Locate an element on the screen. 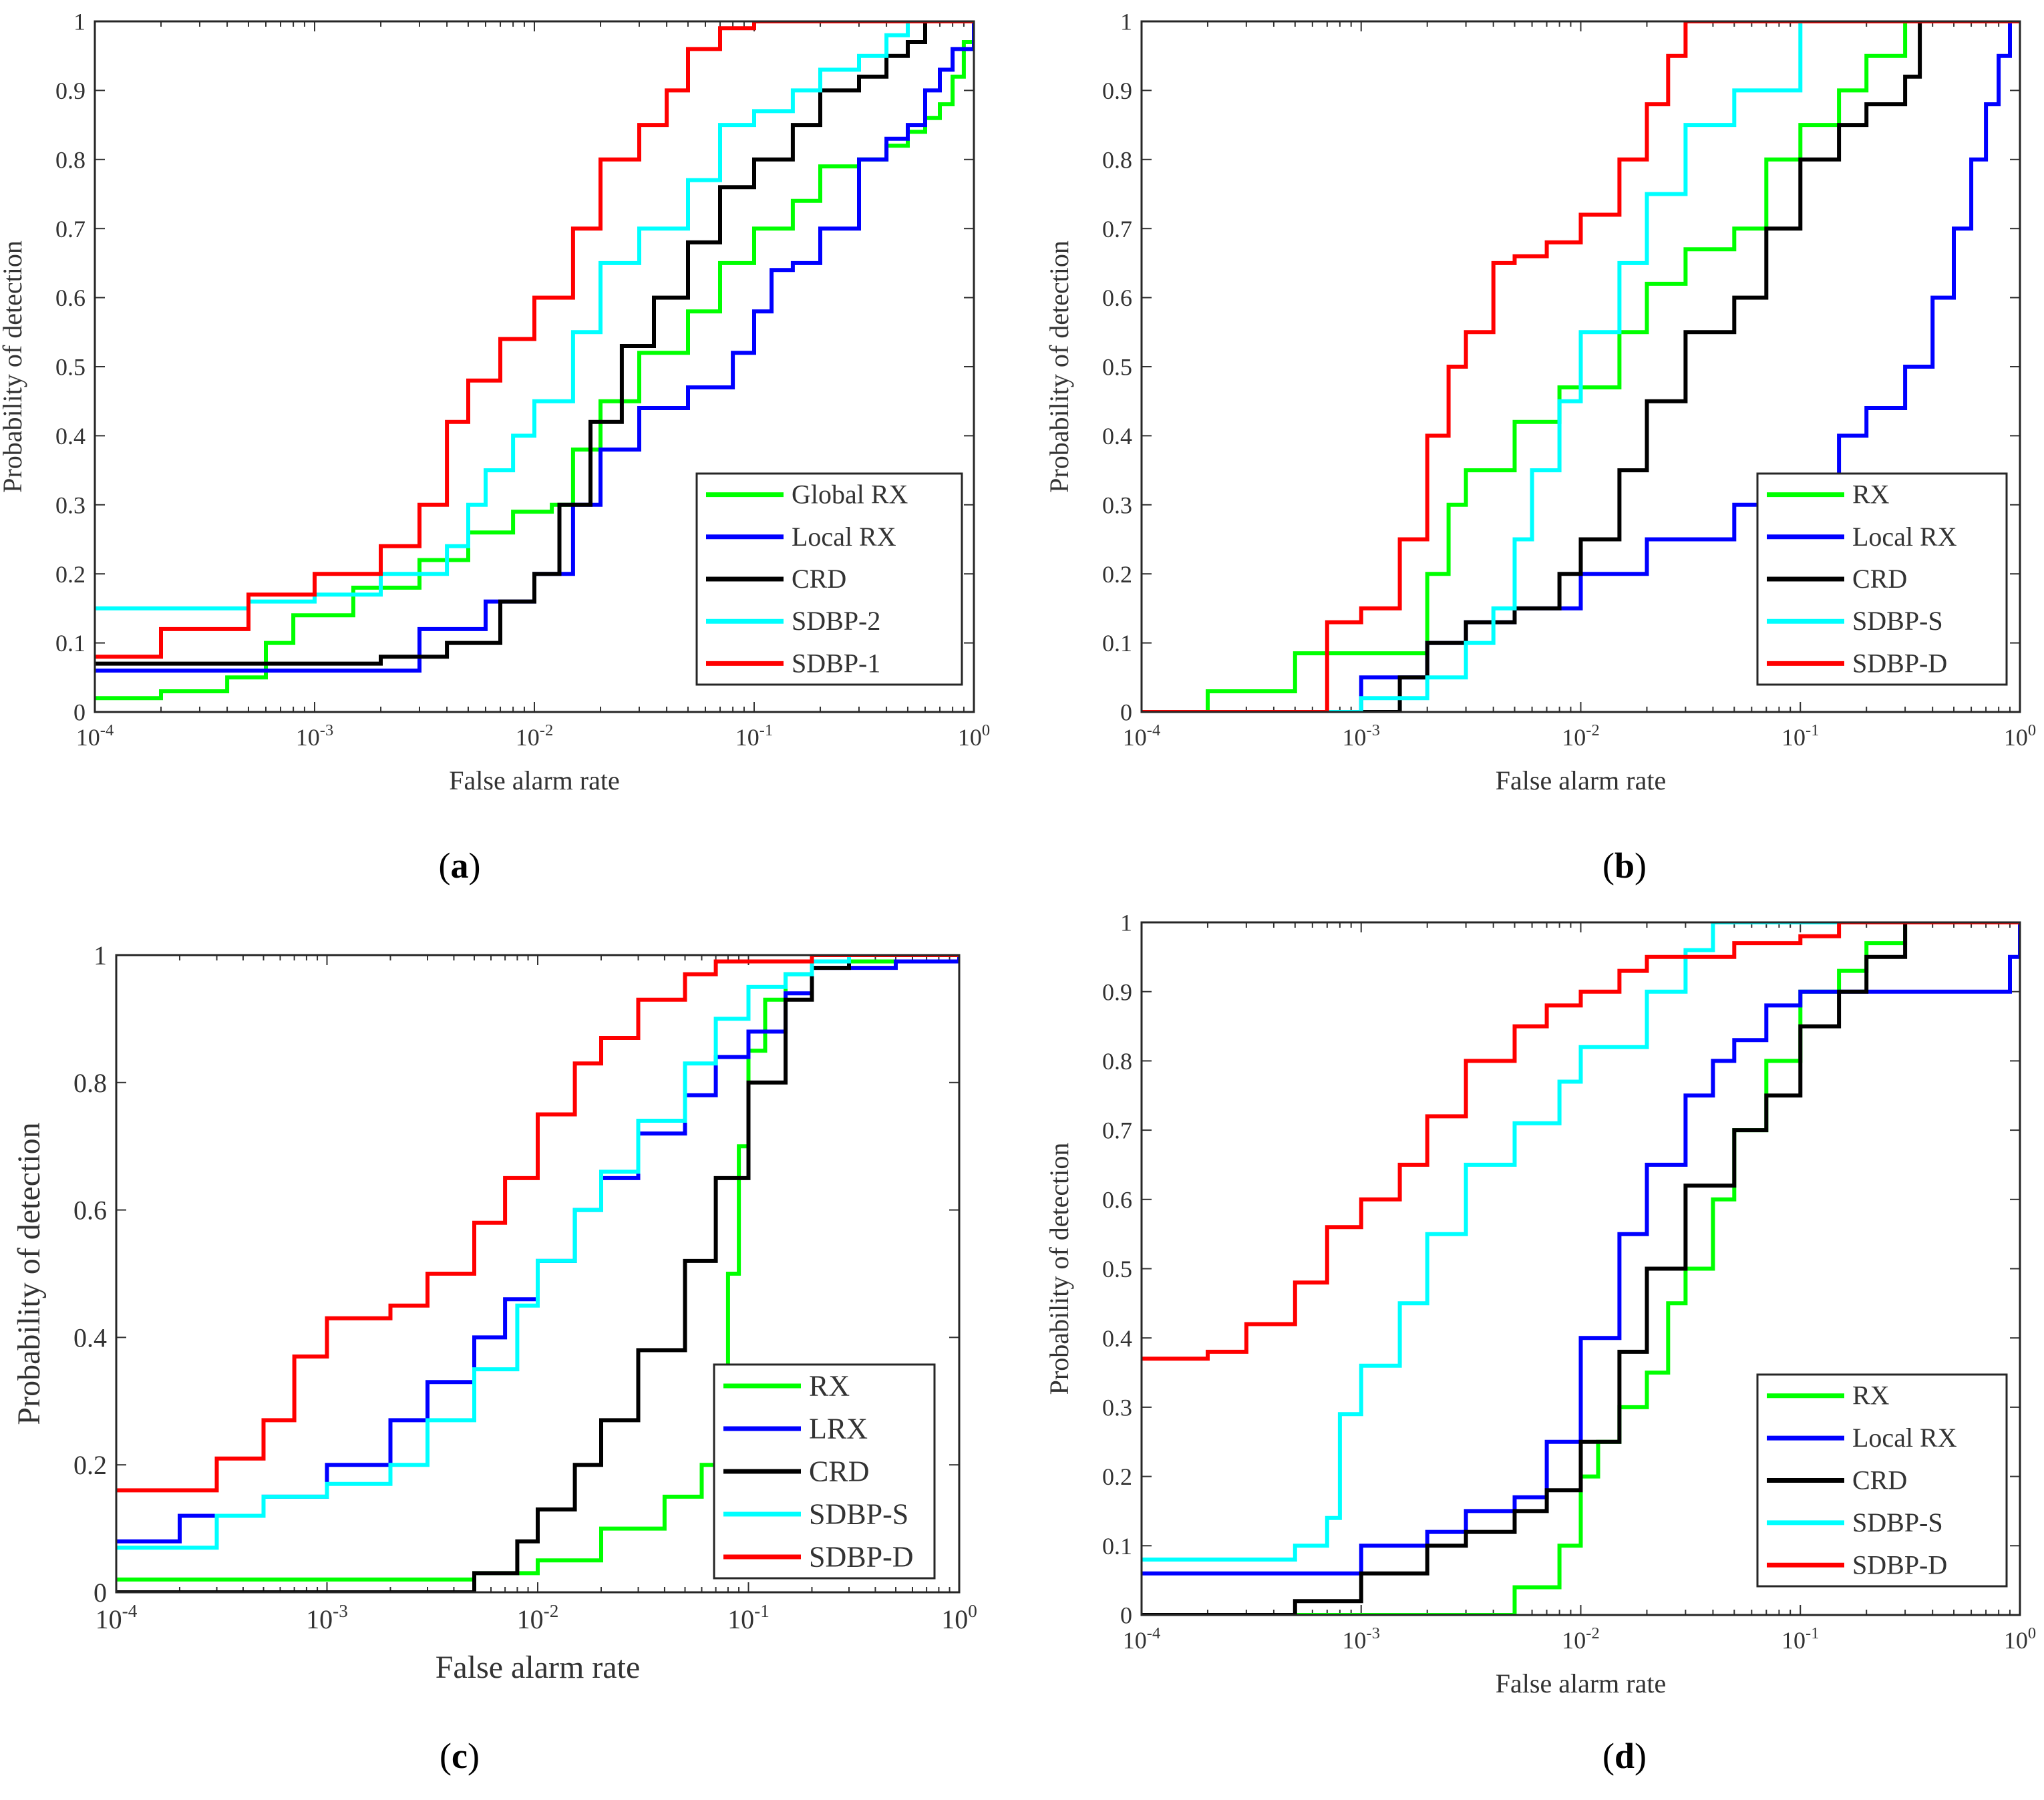 This screenshot has height=1800, width=2044. axes-box is located at coordinates (538, 1274).